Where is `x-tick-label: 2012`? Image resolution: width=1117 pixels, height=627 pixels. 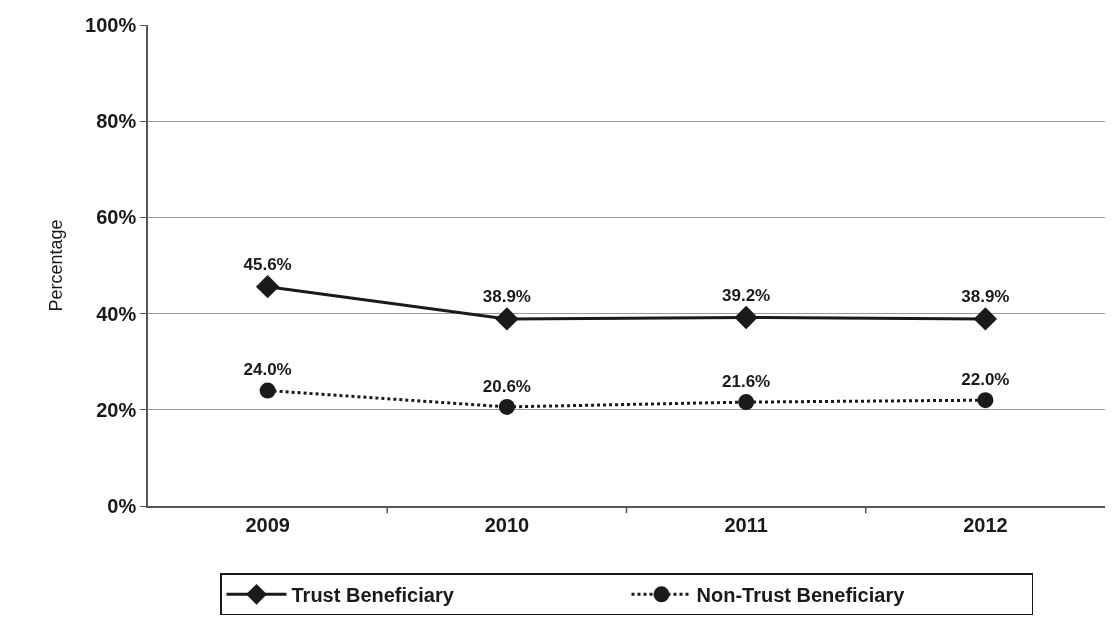 x-tick-label: 2012 is located at coordinates (985, 524).